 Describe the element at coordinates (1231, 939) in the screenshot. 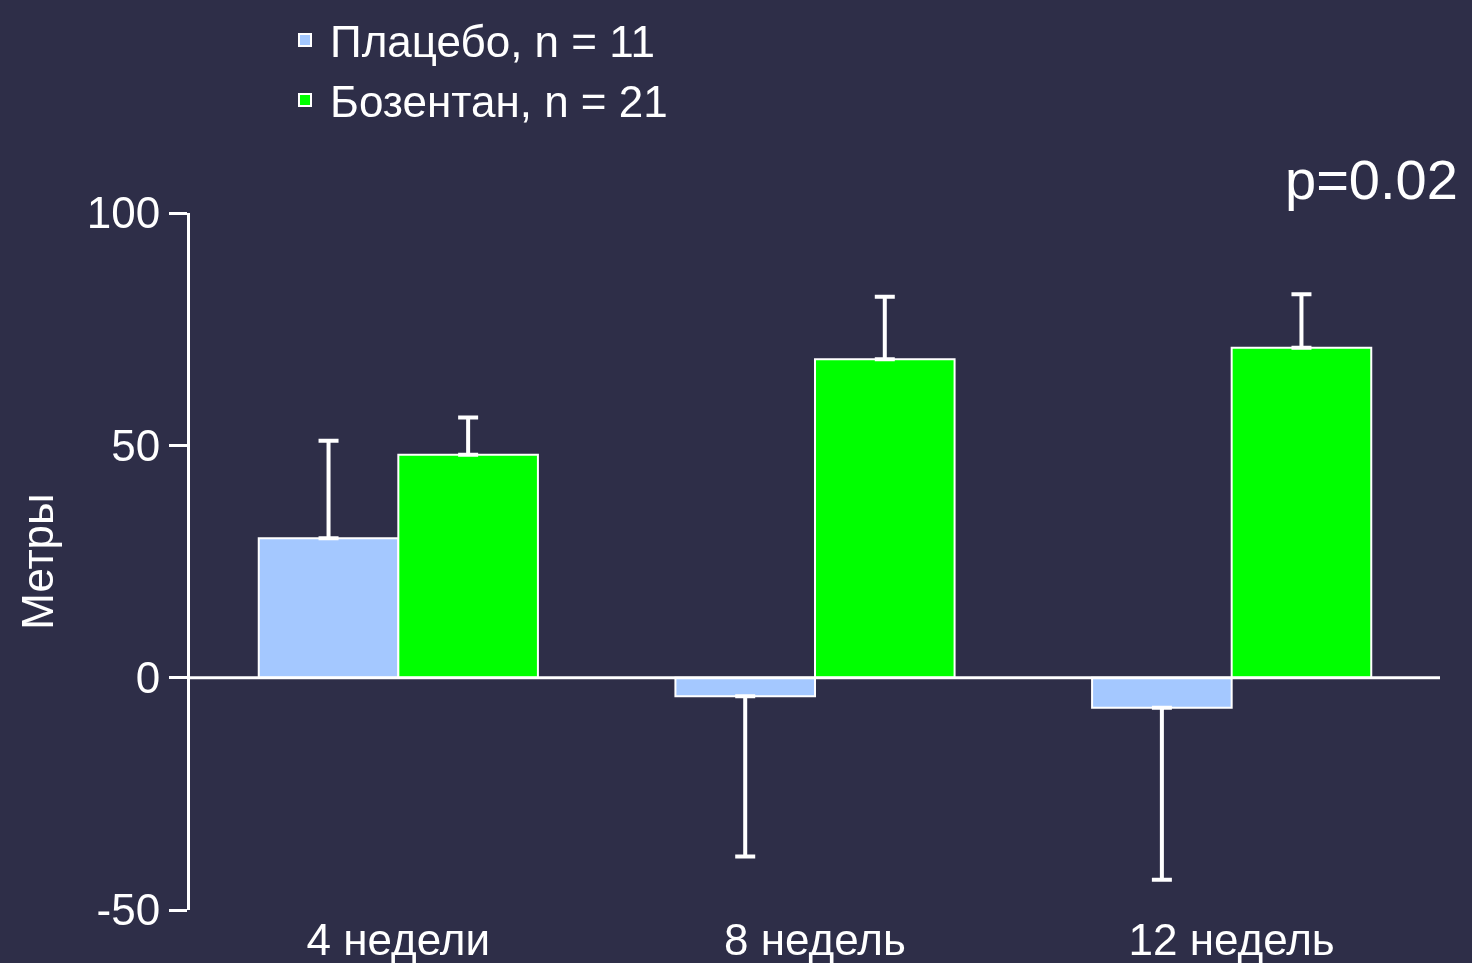

I see `x-tick-label: 12 недель` at that location.